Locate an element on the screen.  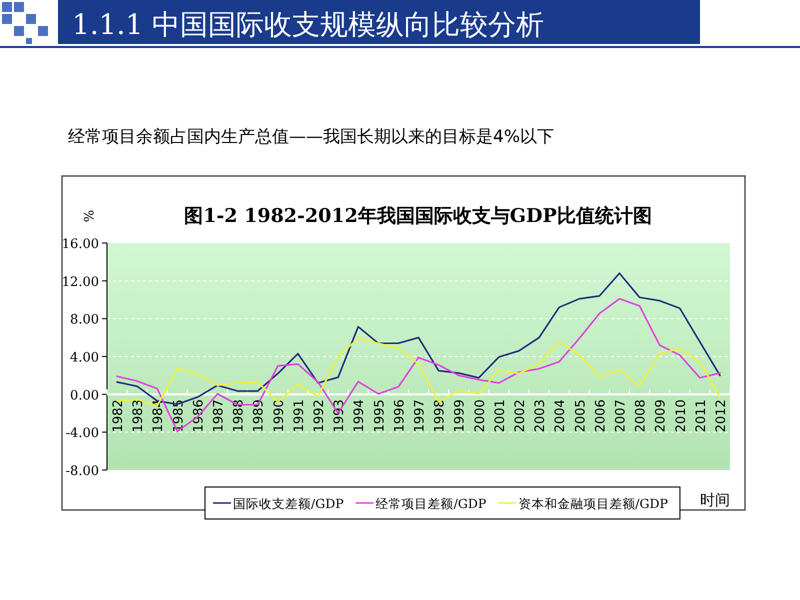
x-tick-label: 1992 is located at coordinates (320, 415).